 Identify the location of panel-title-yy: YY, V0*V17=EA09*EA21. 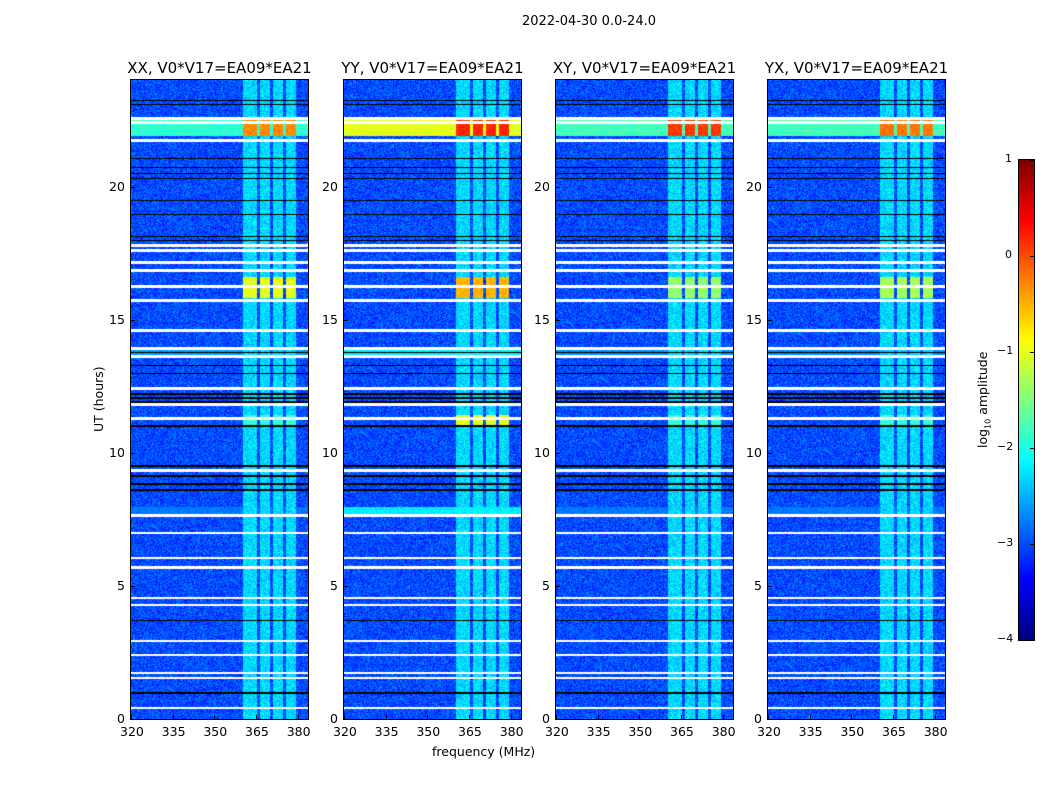
(432, 68).